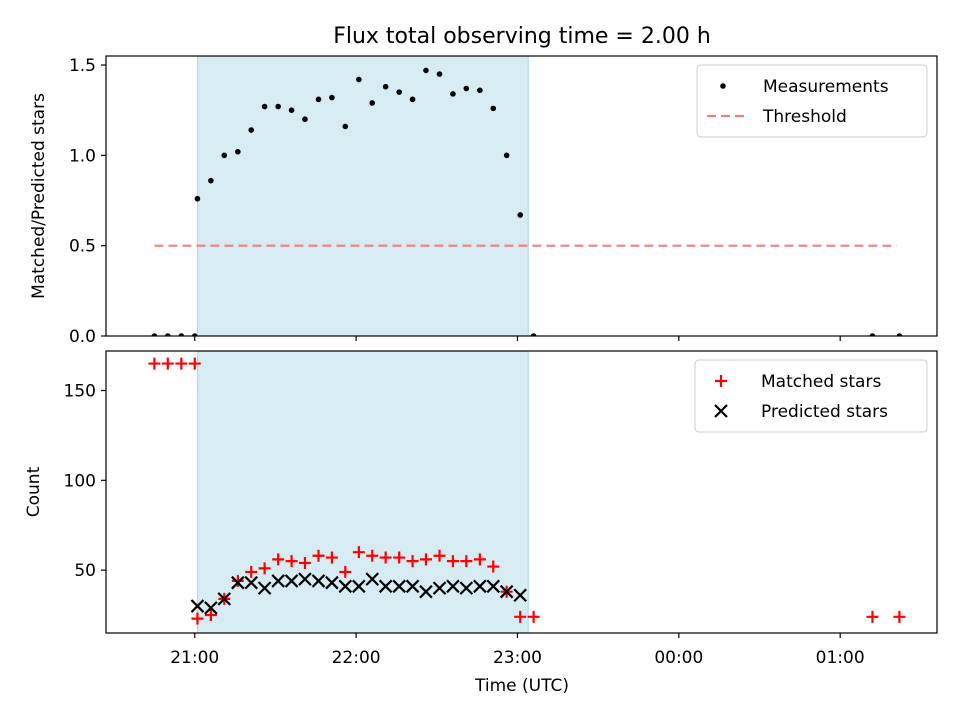 The image size is (960, 720). What do you see at coordinates (824, 412) in the screenshot?
I see `legend-label: Predicted stars` at bounding box center [824, 412].